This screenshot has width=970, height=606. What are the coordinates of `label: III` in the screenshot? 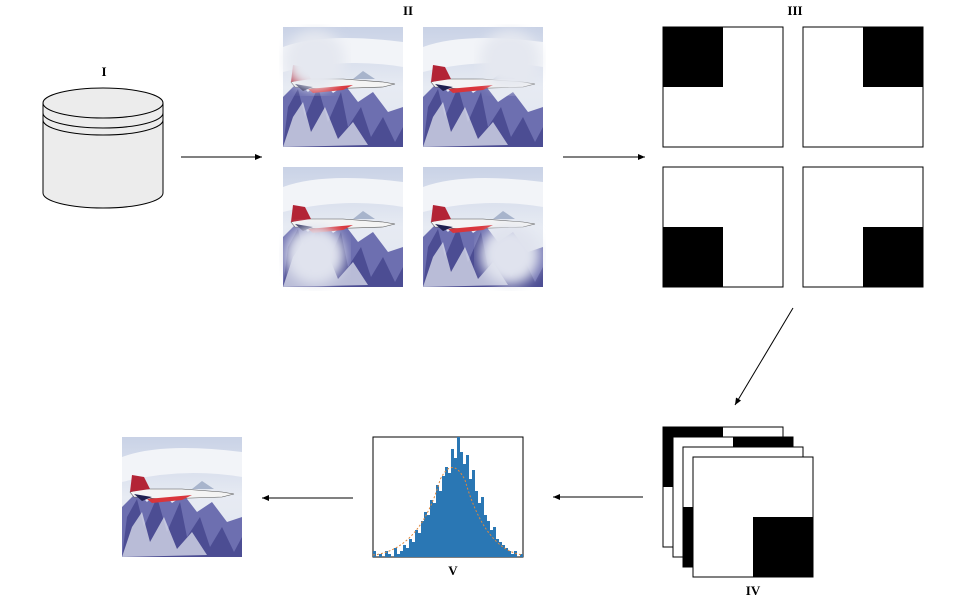 It's located at (794, 10).